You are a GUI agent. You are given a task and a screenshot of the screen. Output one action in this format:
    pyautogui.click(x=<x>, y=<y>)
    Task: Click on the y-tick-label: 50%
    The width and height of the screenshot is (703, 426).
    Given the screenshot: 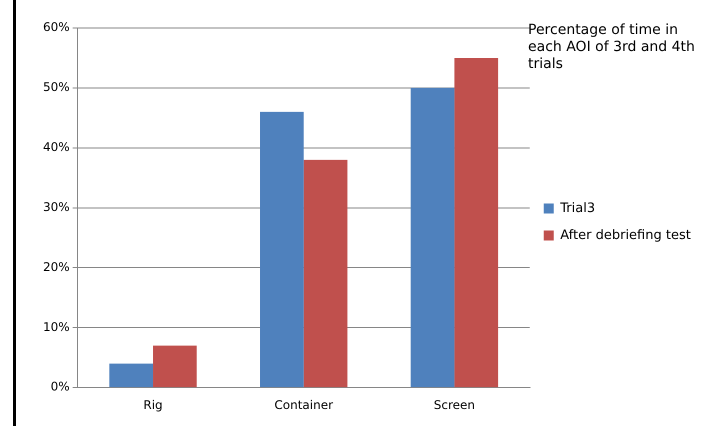 What is the action you would take?
    pyautogui.click(x=56, y=87)
    